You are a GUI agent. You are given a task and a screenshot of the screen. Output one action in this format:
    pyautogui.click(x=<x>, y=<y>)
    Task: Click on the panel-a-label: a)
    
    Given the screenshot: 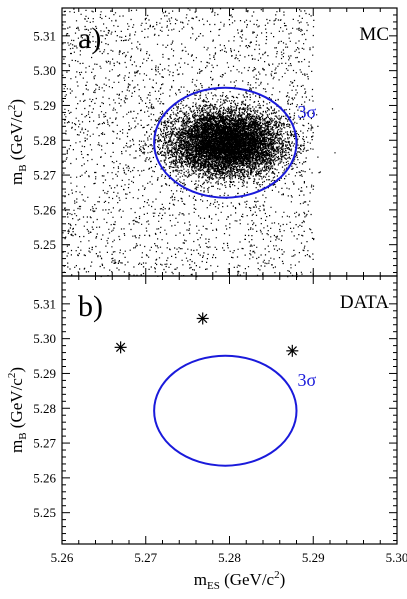 What is the action you would take?
    pyautogui.click(x=89, y=38)
    